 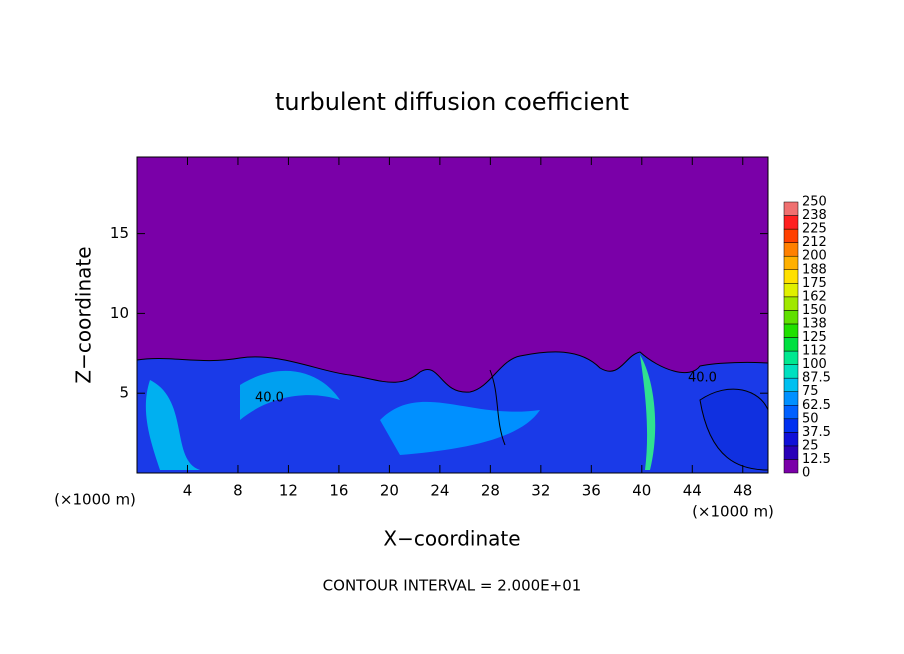 I want to click on colorbar-label: 212, so click(x=814, y=242).